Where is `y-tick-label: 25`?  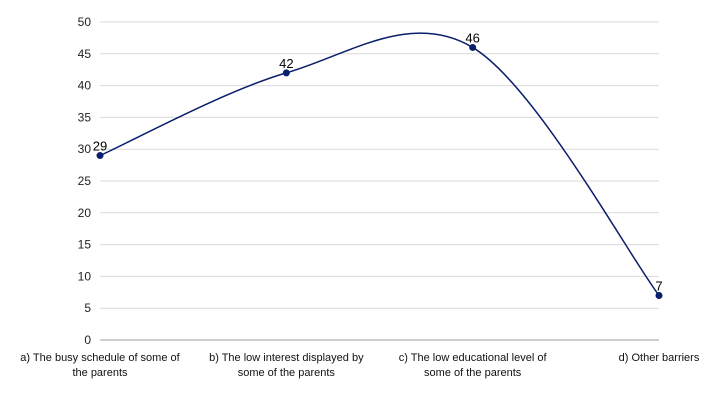 y-tick-label: 25 is located at coordinates (85, 181).